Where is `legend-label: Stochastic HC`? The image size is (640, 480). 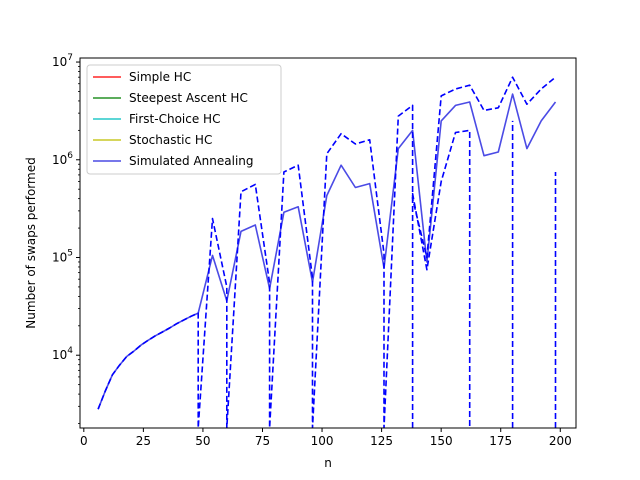 legend-label: Stochastic HC is located at coordinates (170, 140).